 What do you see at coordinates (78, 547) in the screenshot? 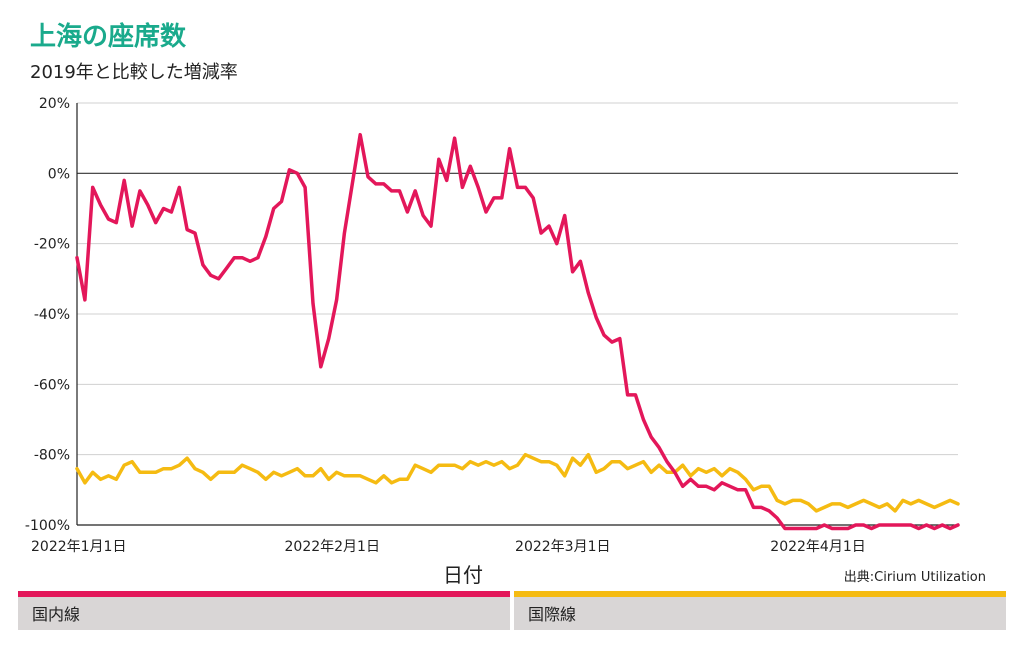
I see `x-tick-label: 2022年1月1日` at bounding box center [78, 547].